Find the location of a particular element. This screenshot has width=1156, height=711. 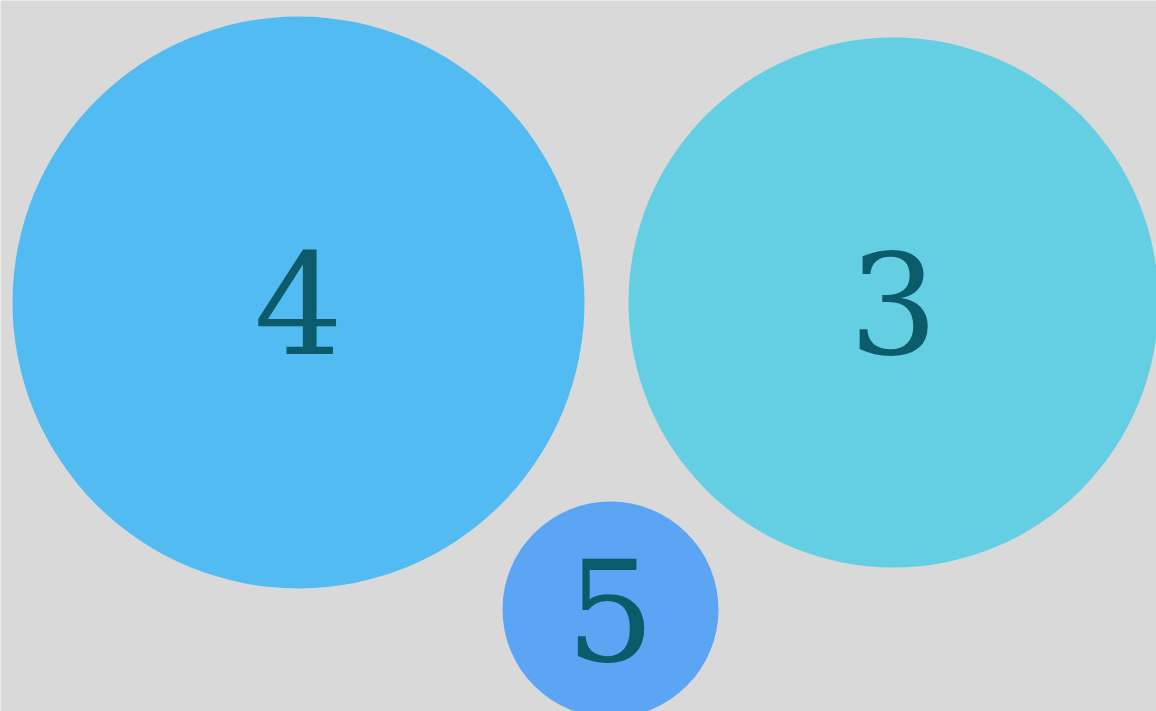

data-label: 3 is located at coordinates (893, 305).